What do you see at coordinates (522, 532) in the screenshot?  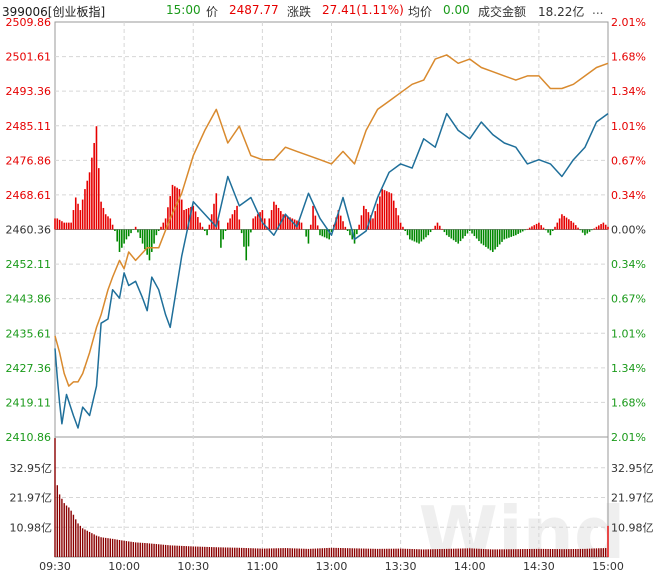 I see `watermark: Wind` at bounding box center [522, 532].